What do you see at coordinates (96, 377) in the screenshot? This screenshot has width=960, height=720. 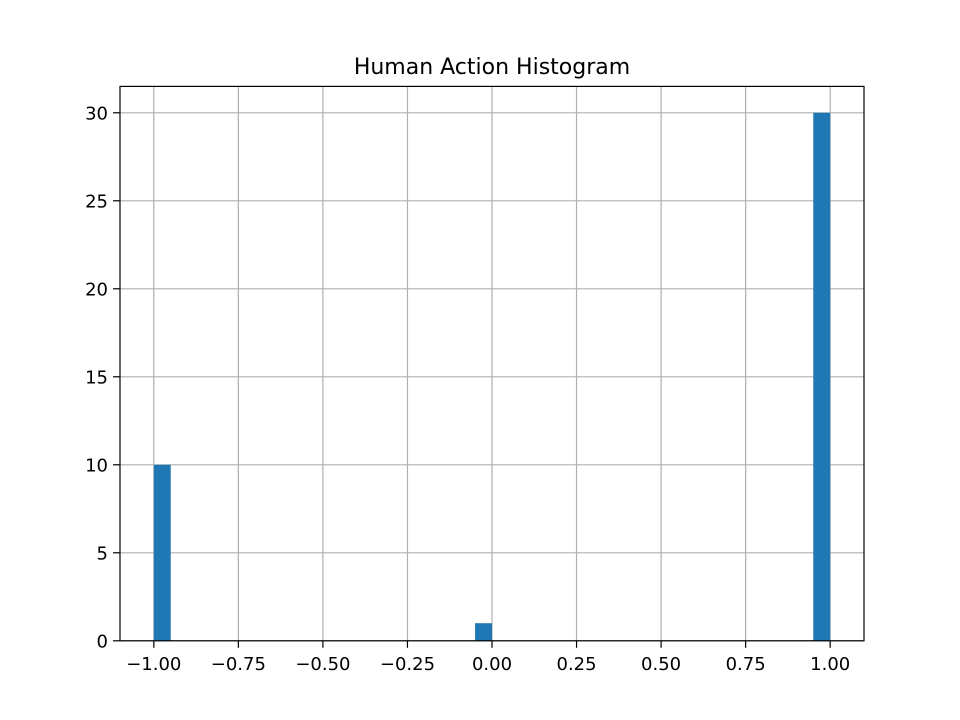 I see `y-tick-label: 15` at bounding box center [96, 377].